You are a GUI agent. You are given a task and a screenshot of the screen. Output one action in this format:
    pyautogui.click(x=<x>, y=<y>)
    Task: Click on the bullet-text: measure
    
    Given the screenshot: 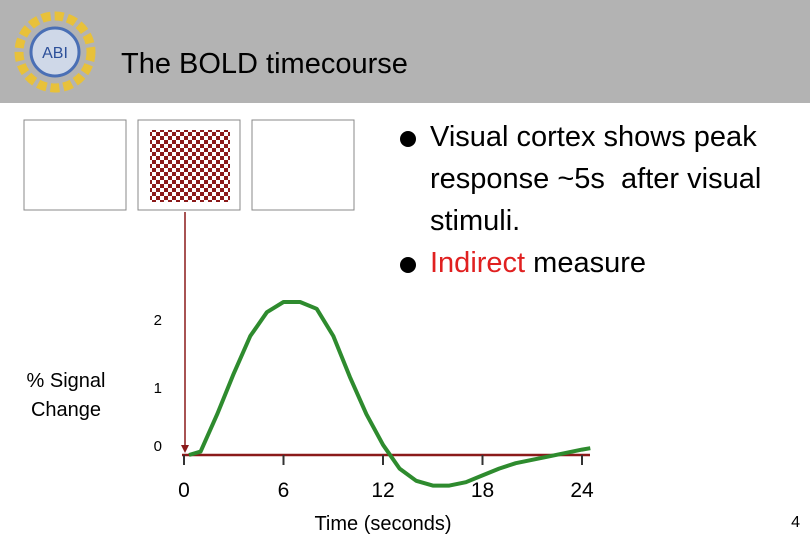 What is the action you would take?
    pyautogui.click(x=585, y=263)
    